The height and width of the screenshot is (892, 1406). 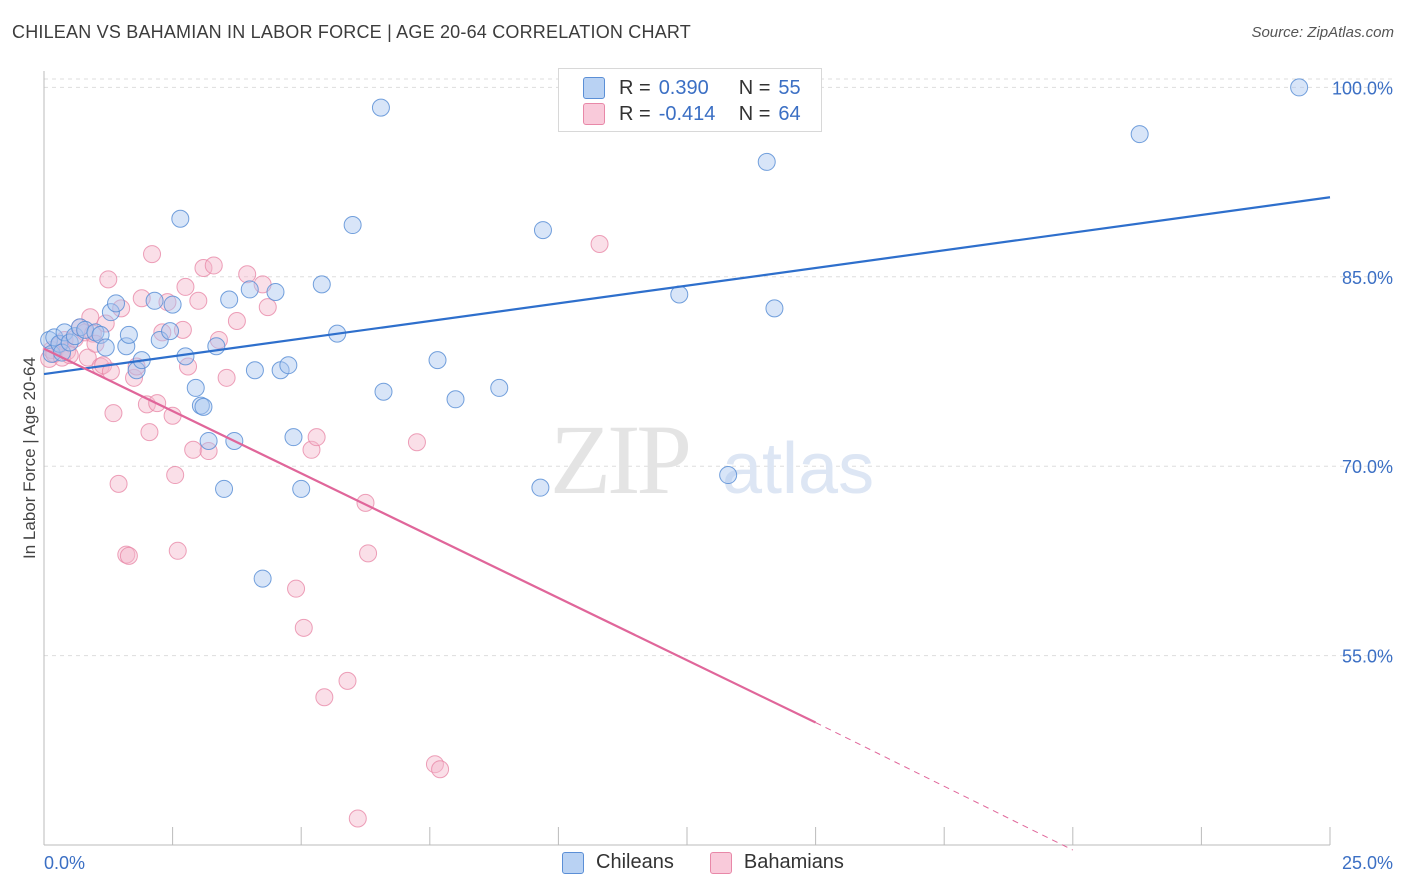 What do you see at coordinates (619, 459) in the screenshot?
I see `watermark-zip: ZIP` at bounding box center [619, 459].